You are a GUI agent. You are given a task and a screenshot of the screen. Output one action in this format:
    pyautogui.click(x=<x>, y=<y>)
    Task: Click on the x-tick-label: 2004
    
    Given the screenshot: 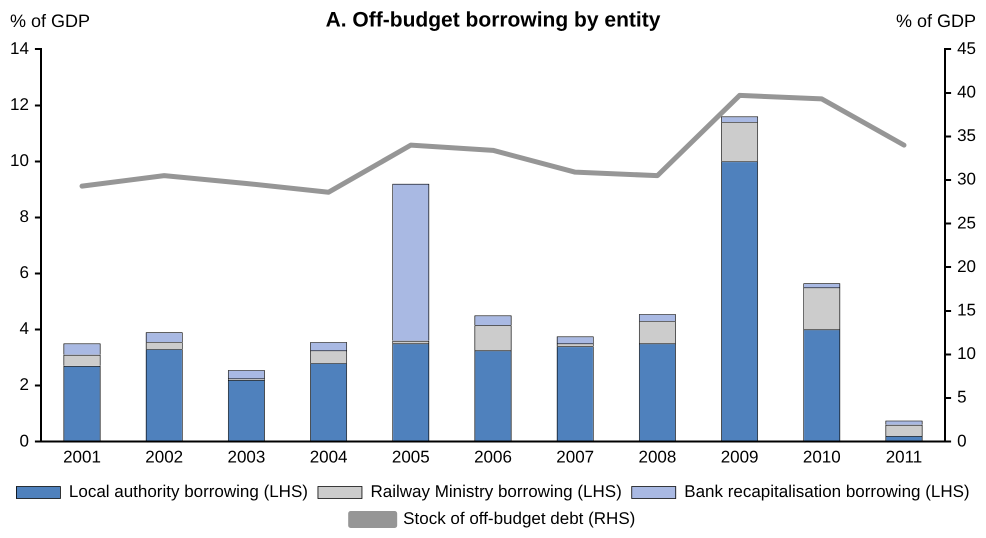 What is the action you would take?
    pyautogui.click(x=329, y=456)
    